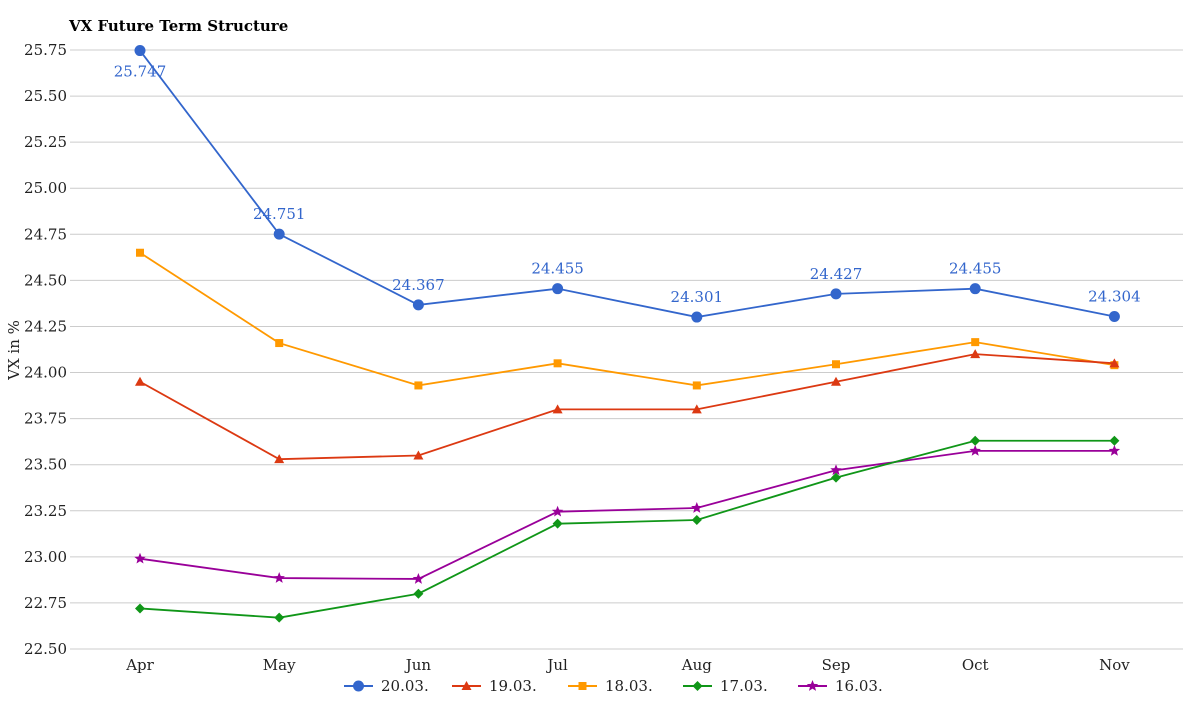  I want to click on y-tick-label: 25.00, so click(45, 188).